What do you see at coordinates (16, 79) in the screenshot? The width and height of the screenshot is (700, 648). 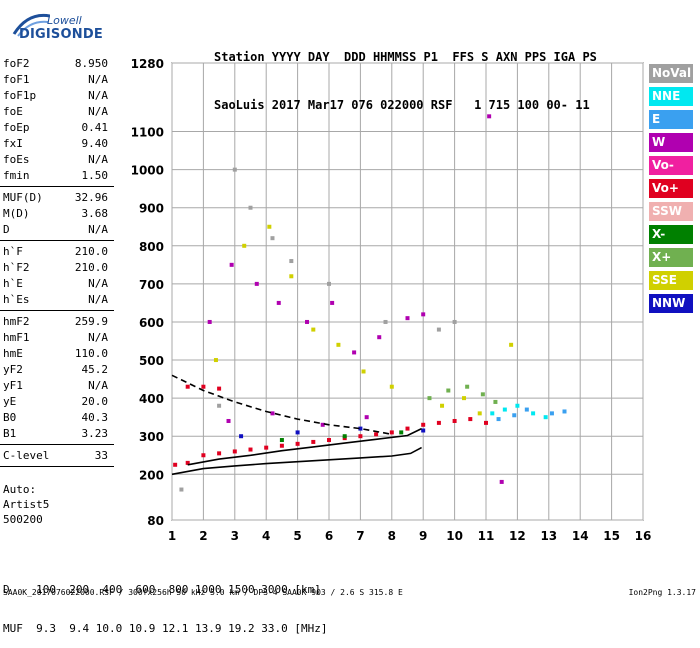 I see `param-name: foF1` at bounding box center [16, 79].